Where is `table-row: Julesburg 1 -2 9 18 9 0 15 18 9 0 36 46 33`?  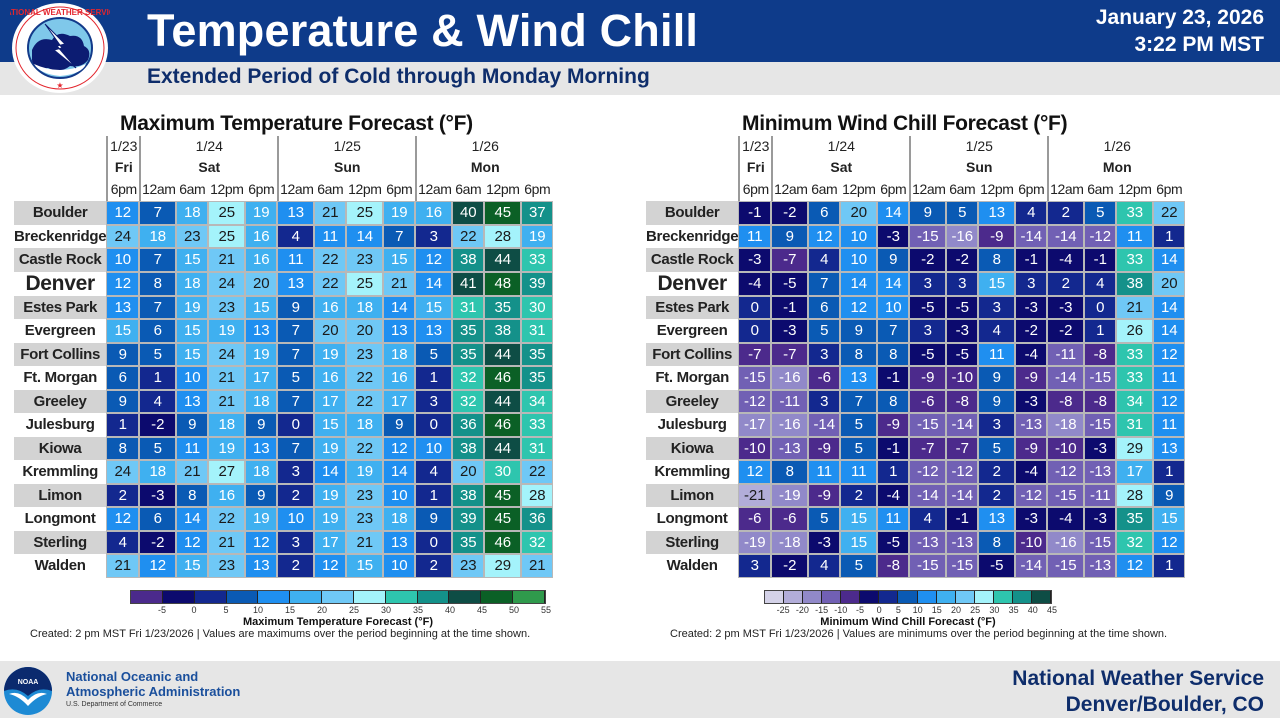 table-row: Julesburg 1 -2 9 18 9 0 15 18 9 0 36 46 33 is located at coordinates (284, 425).